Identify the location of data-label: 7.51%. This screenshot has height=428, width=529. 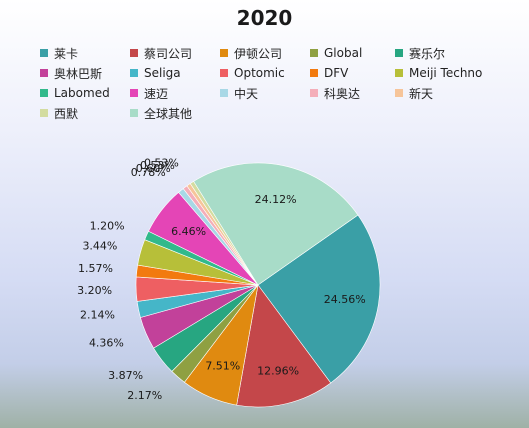
(222, 366).